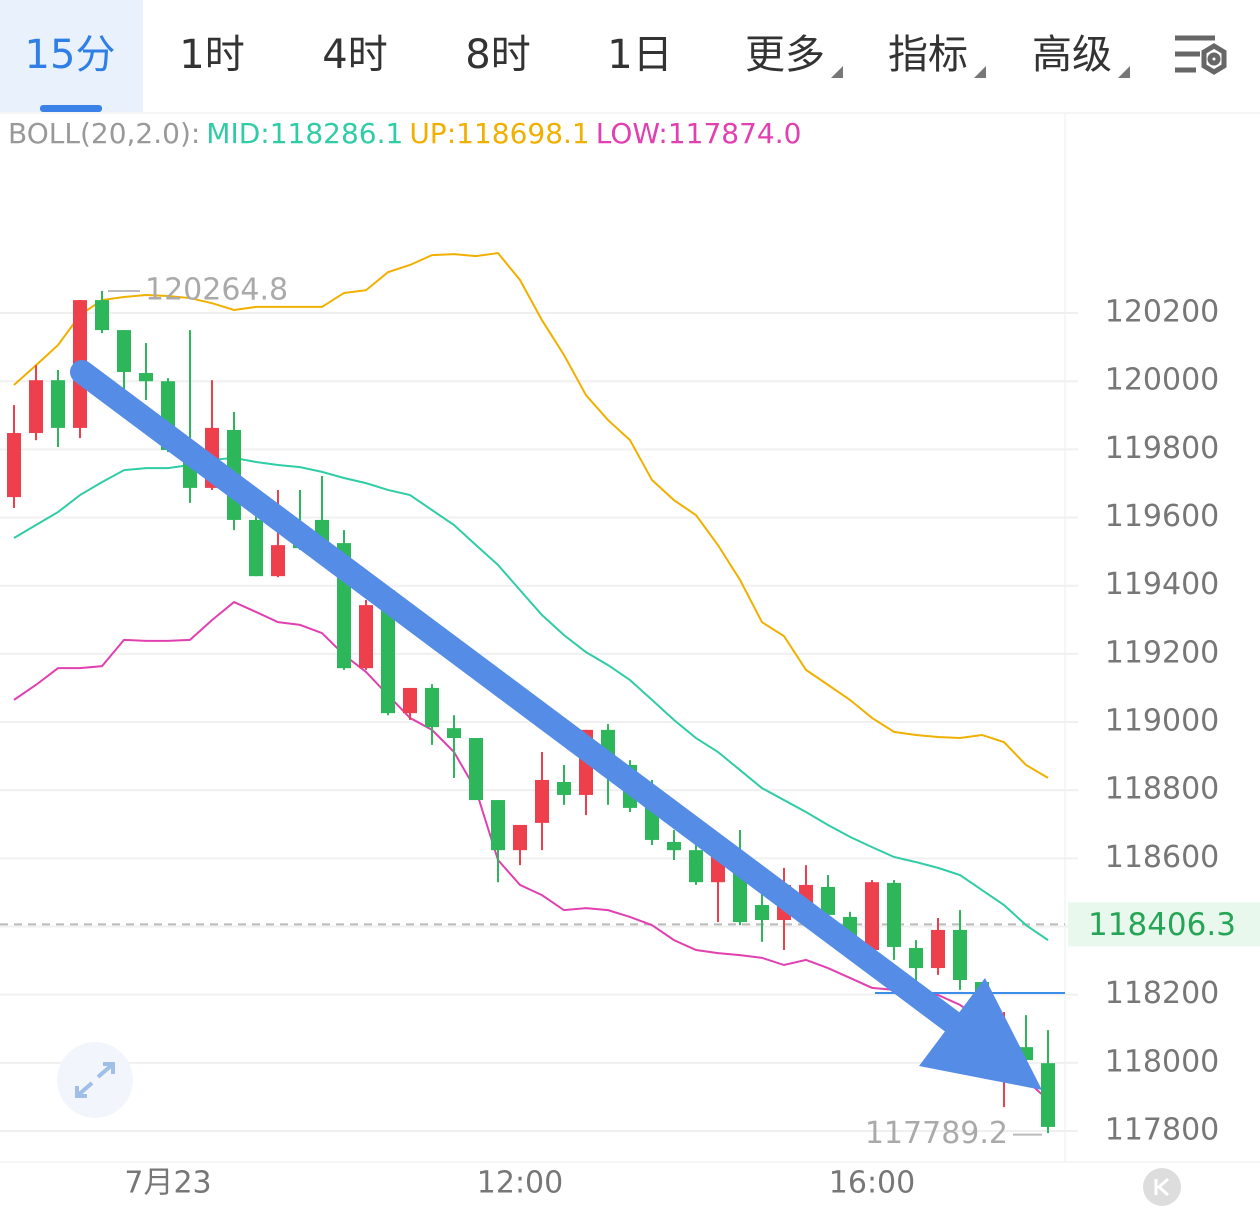  What do you see at coordinates (980, 1034) in the screenshot?
I see `arrow-head` at bounding box center [980, 1034].